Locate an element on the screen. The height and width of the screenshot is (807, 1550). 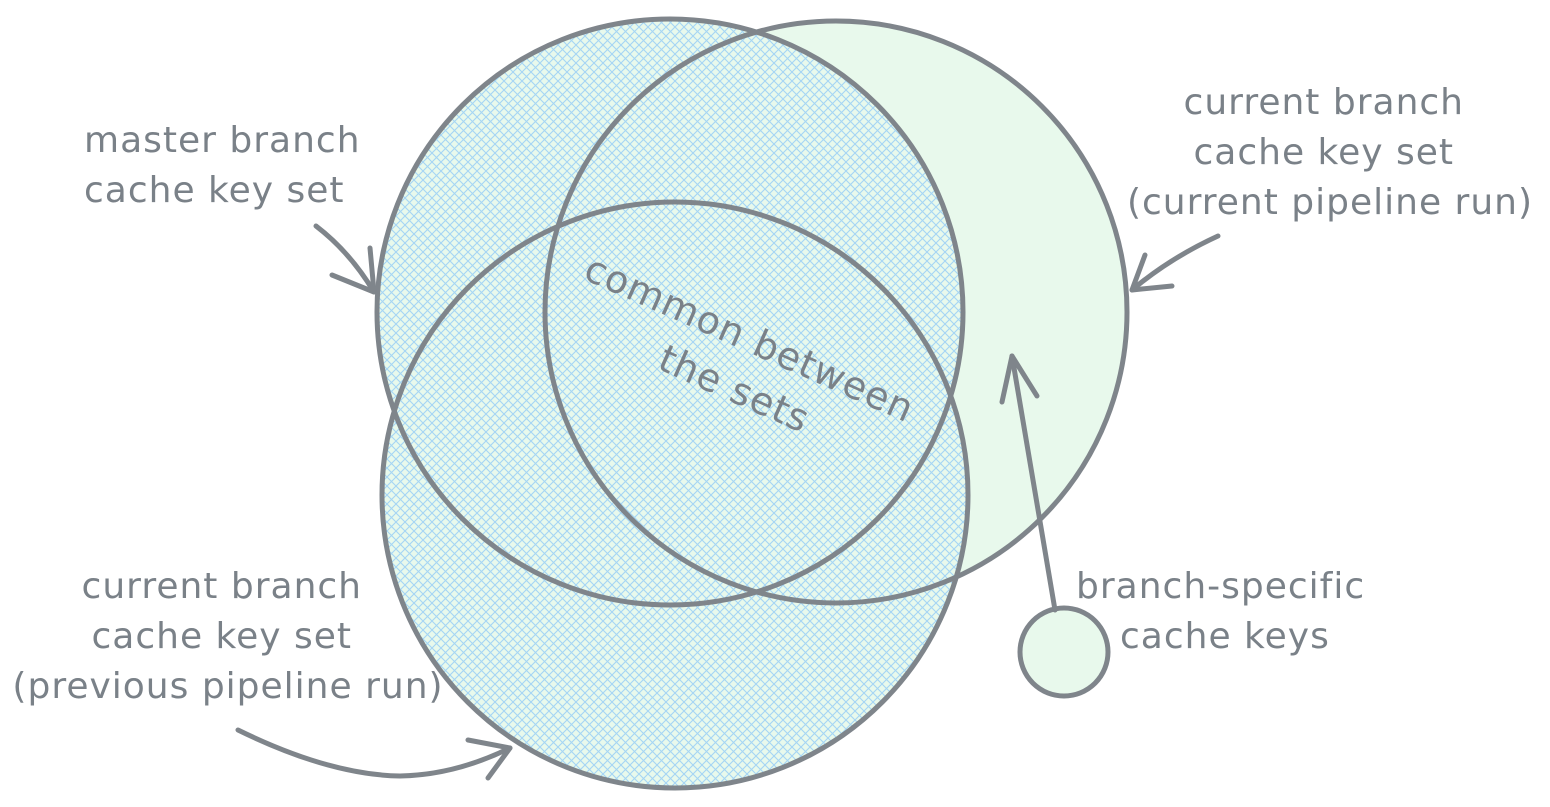
previous-label-line-1: current branch is located at coordinates (222, 586).